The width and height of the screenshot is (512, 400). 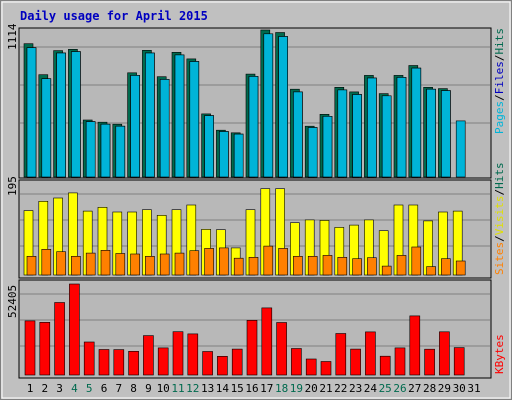 I want to click on x-tick-label: 18, so click(x=281, y=388).